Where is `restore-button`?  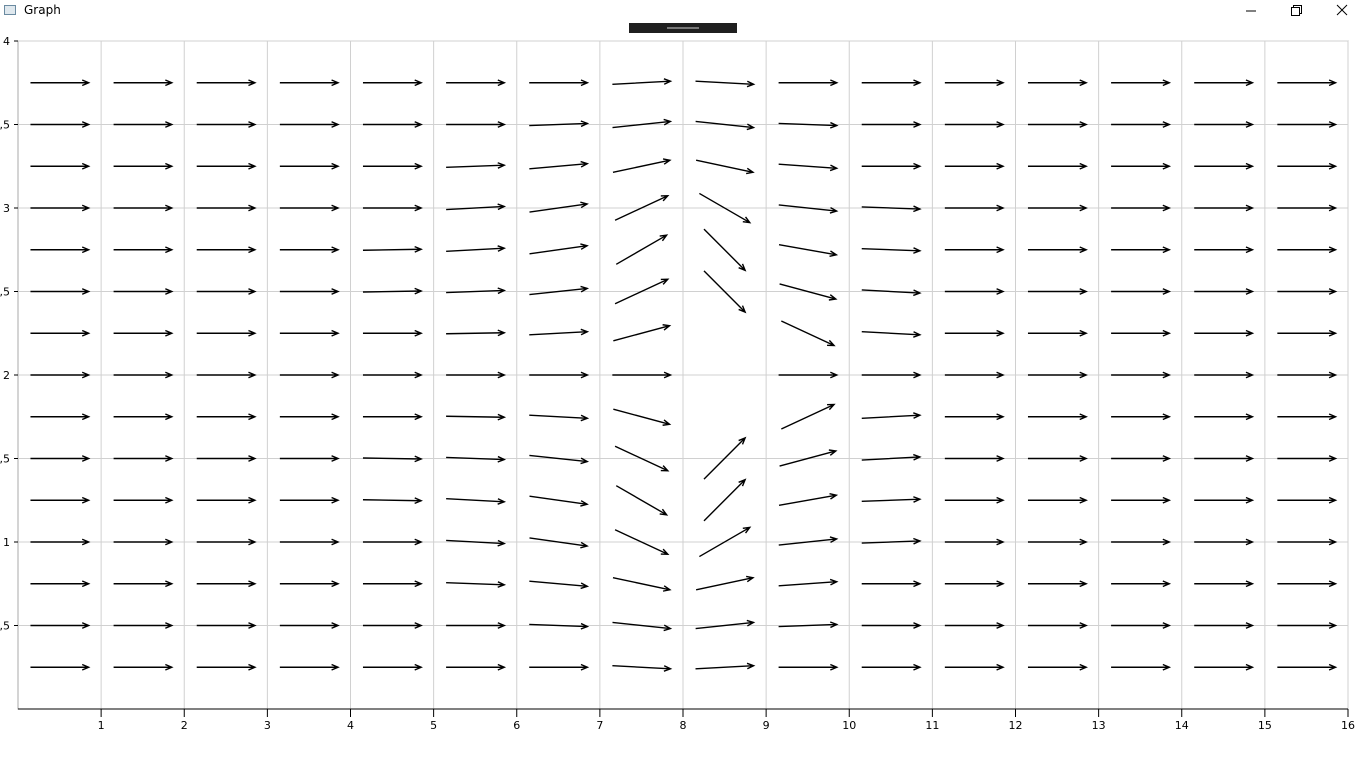
restore-button is located at coordinates (1297, 11).